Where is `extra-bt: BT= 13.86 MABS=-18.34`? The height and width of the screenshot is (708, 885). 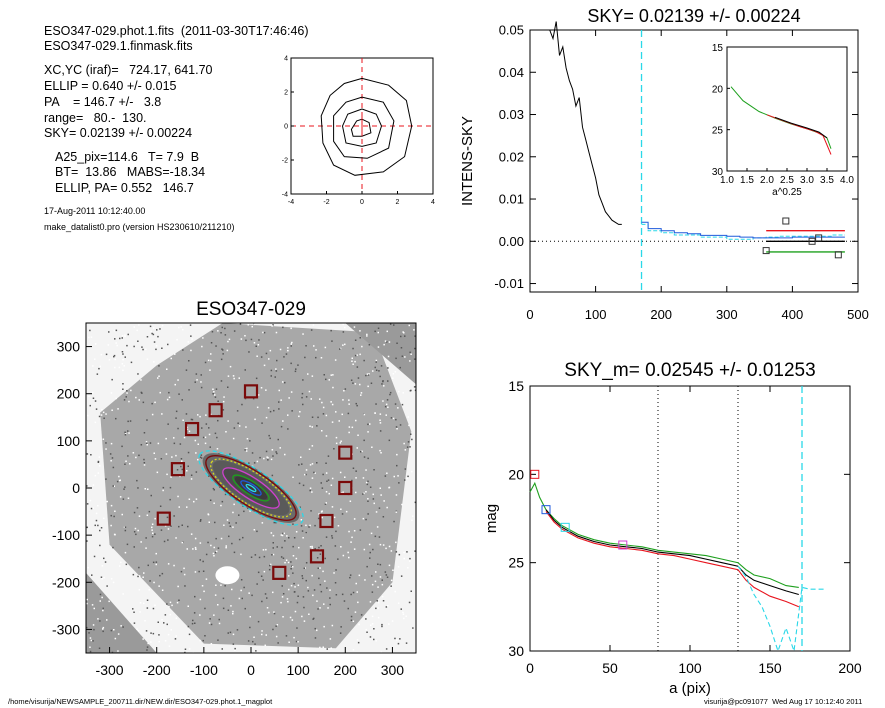 extra-bt: BT= 13.86 MABS=-18.34 is located at coordinates (130, 172).